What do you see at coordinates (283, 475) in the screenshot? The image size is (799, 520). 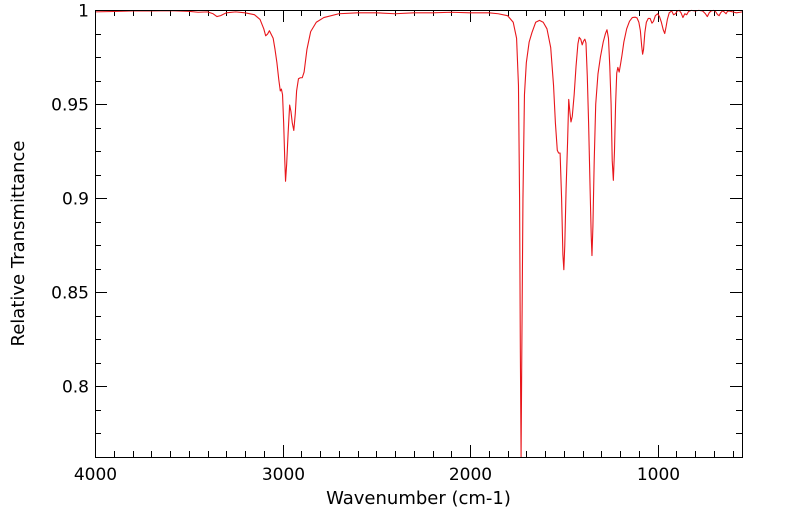 I see `x-tick-label: 3000` at bounding box center [283, 475].